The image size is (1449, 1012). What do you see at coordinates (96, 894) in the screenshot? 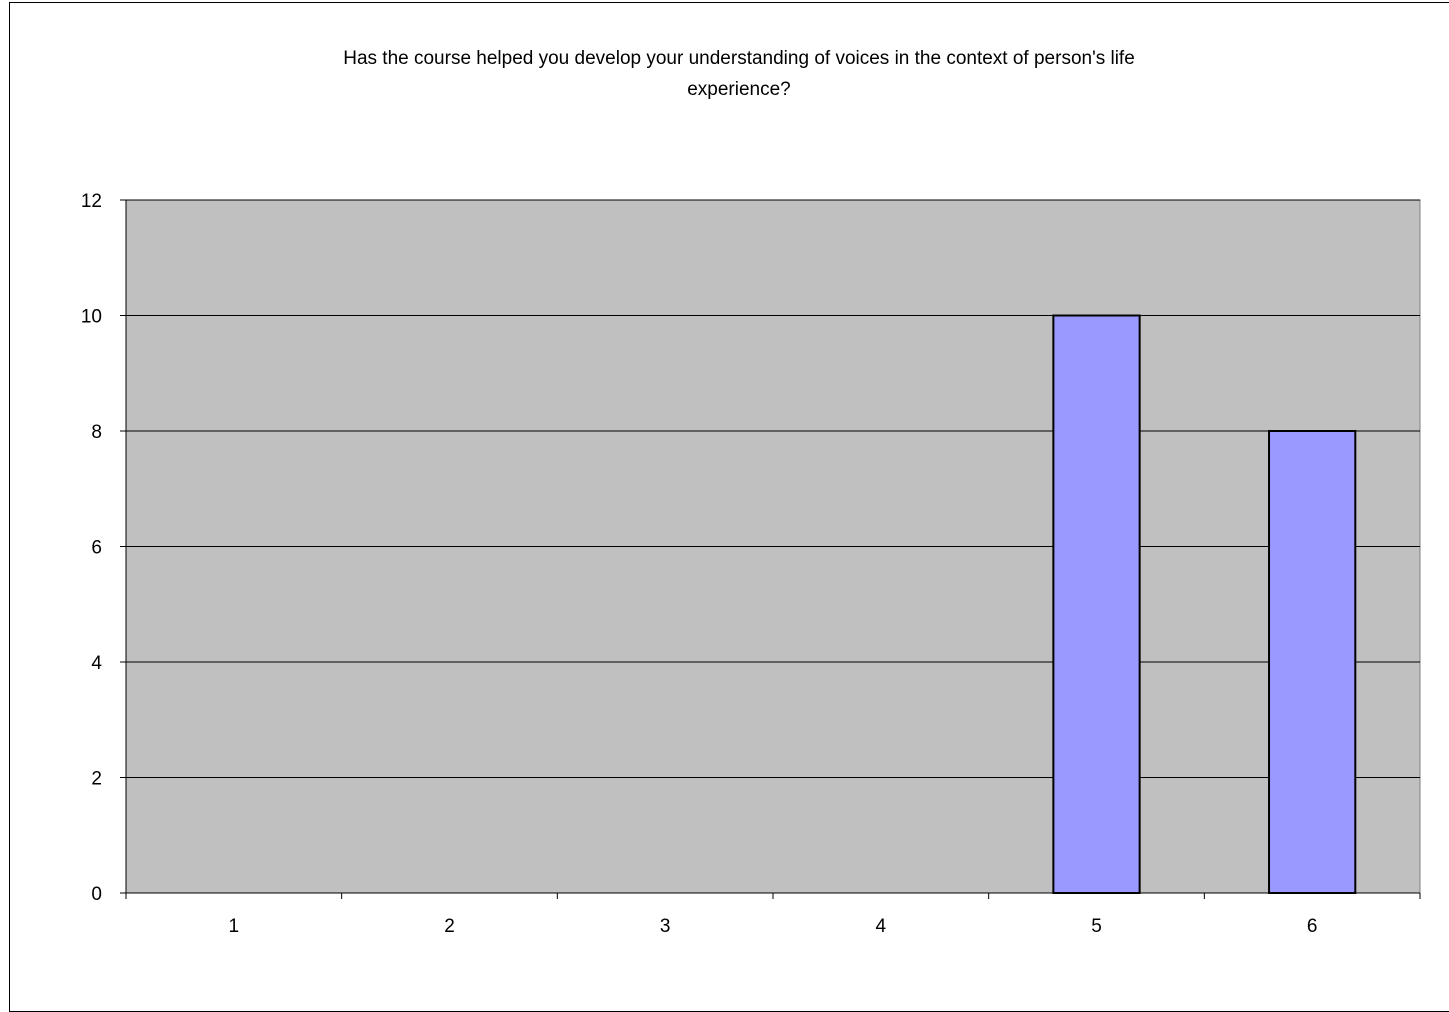
I see `y-tick-label: 0` at bounding box center [96, 894].